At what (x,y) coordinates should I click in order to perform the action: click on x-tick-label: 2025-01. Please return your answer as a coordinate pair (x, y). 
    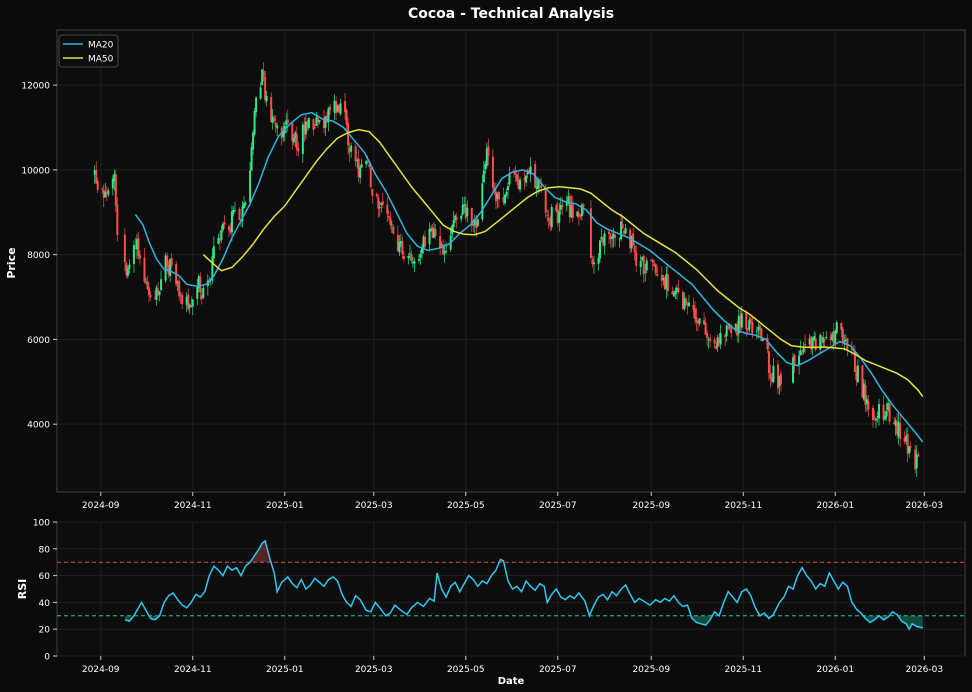
    Looking at the image, I should click on (285, 506).